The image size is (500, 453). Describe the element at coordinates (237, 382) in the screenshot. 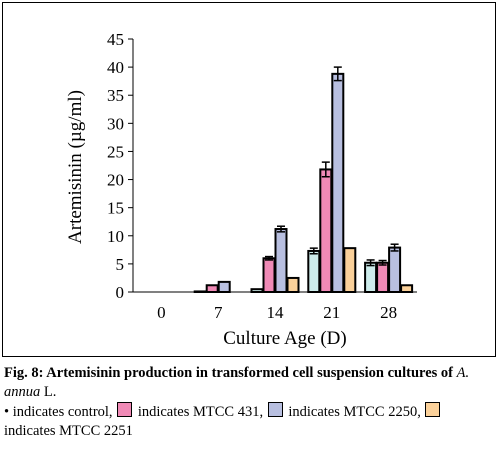

I see `caption-species: A. annua` at that location.